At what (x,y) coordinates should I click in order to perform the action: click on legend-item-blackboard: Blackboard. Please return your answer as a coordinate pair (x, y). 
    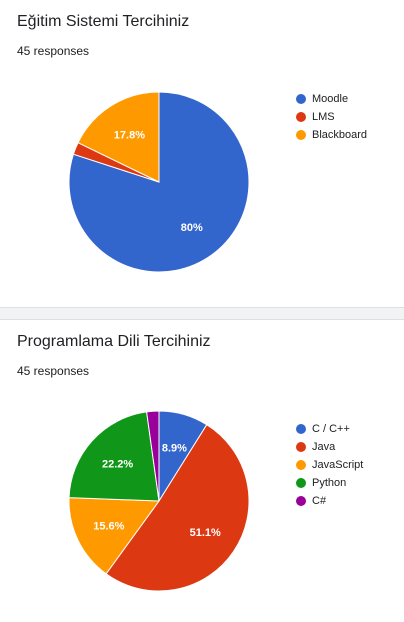
    Looking at the image, I should click on (331, 135).